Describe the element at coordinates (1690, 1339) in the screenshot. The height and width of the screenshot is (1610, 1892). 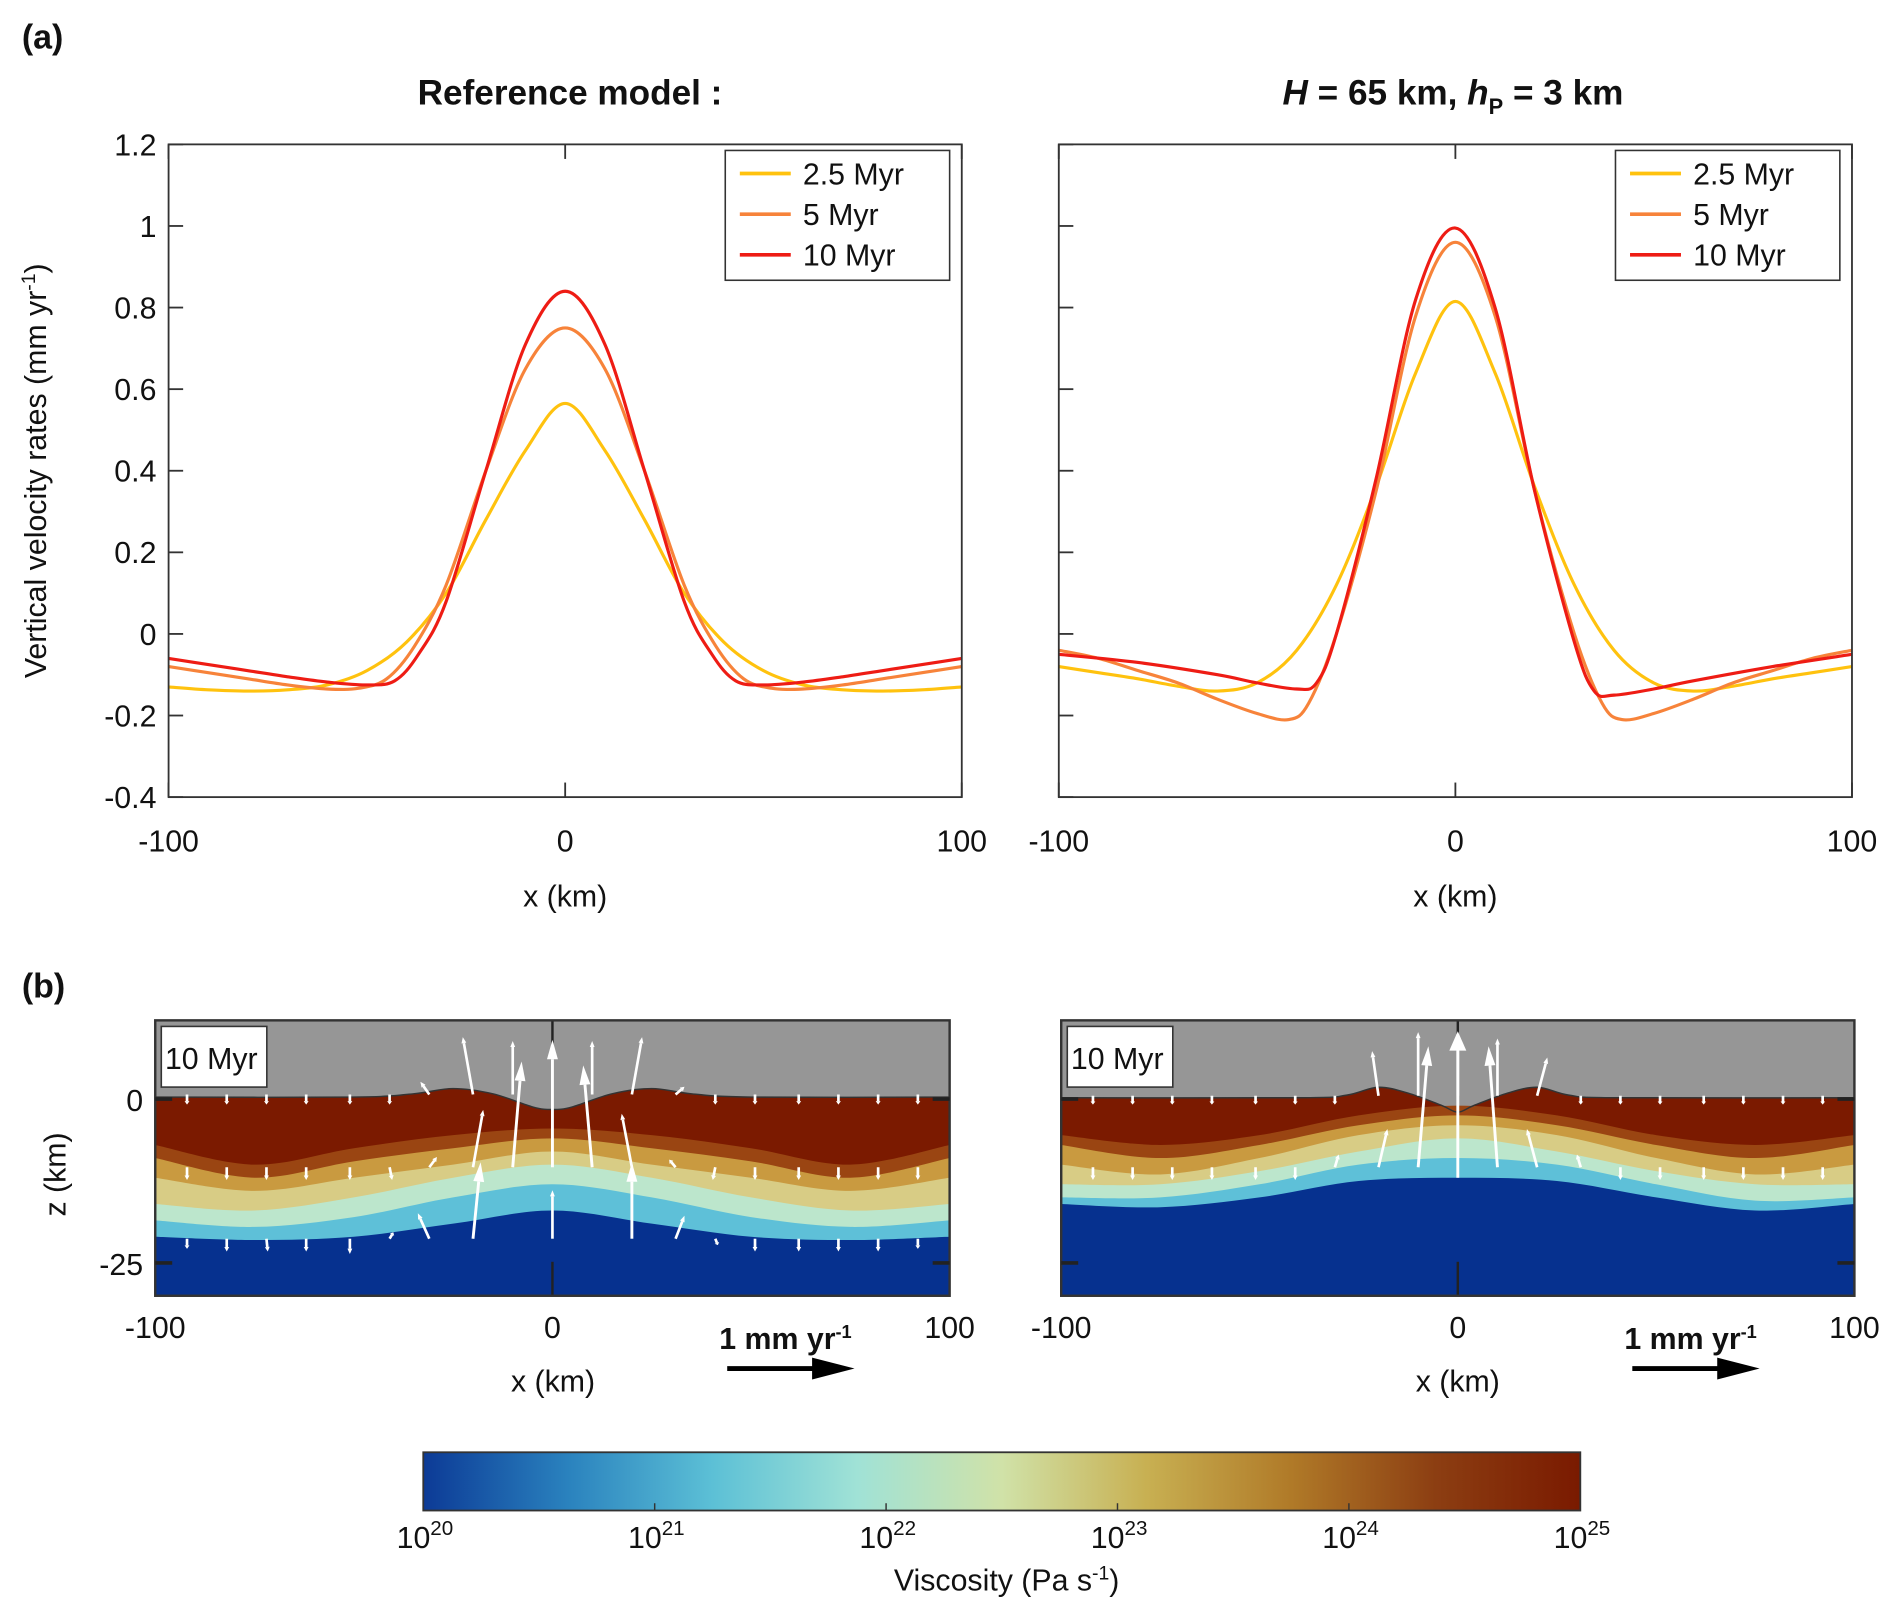
I see `scale-arrow-label: 1 mm yr-1` at that location.